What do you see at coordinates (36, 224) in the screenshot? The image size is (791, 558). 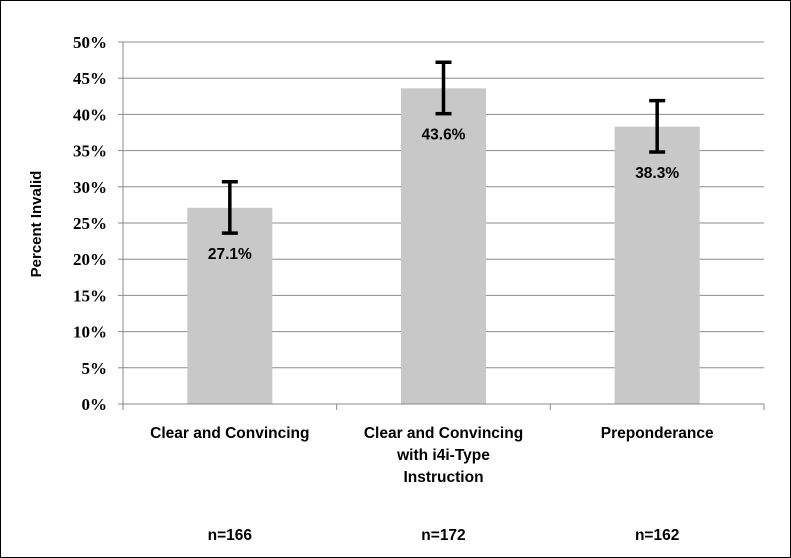 I see `y-axis-label: Percent Invalid` at bounding box center [36, 224].